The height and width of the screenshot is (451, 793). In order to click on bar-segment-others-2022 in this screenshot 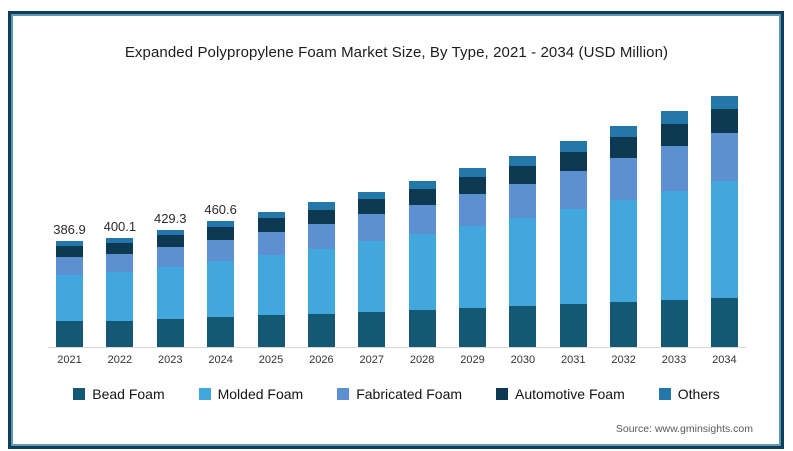, I will do `click(120, 240)`.